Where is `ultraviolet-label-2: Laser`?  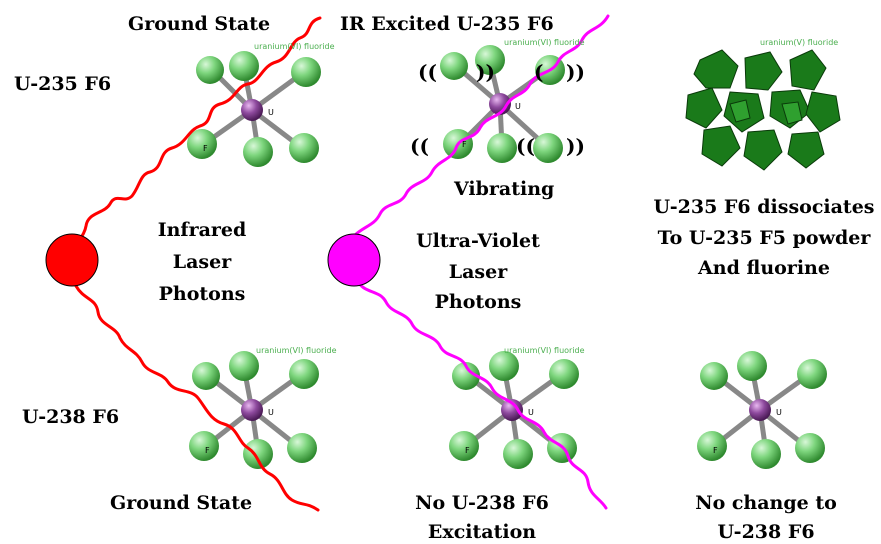
ultraviolet-label-2: Laser is located at coordinates (478, 272).